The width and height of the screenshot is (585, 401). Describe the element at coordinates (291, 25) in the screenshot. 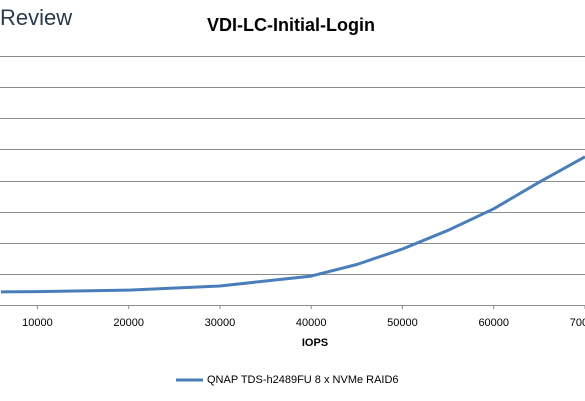

I see `chart-title: VDI-LC-Initial-Login` at that location.